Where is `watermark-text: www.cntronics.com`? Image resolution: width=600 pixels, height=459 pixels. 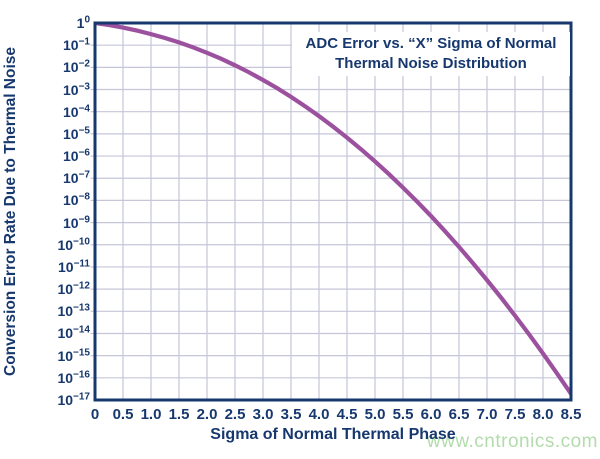 watermark-text: www.cntronics.com is located at coordinates (512, 441).